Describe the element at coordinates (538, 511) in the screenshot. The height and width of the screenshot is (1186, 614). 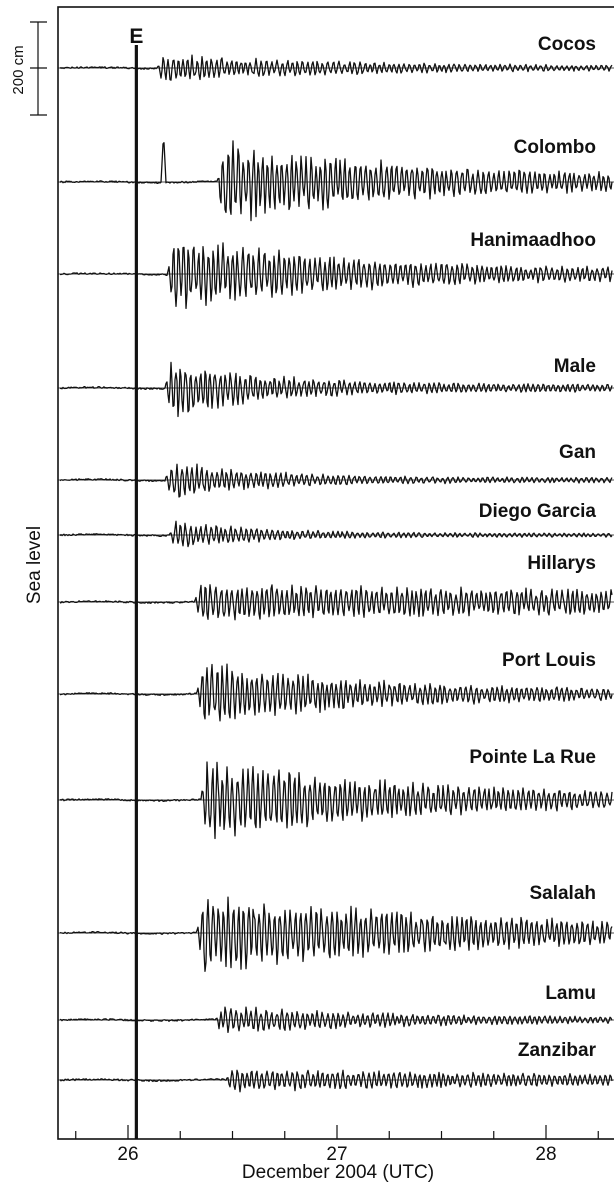
I see `series-label-diego-garcia: Diego Garcia` at that location.